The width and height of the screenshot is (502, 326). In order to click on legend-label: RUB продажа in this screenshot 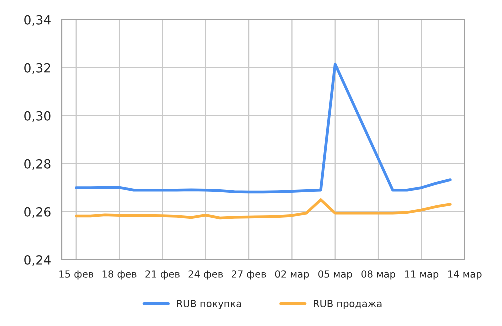, I will do `click(348, 305)`.